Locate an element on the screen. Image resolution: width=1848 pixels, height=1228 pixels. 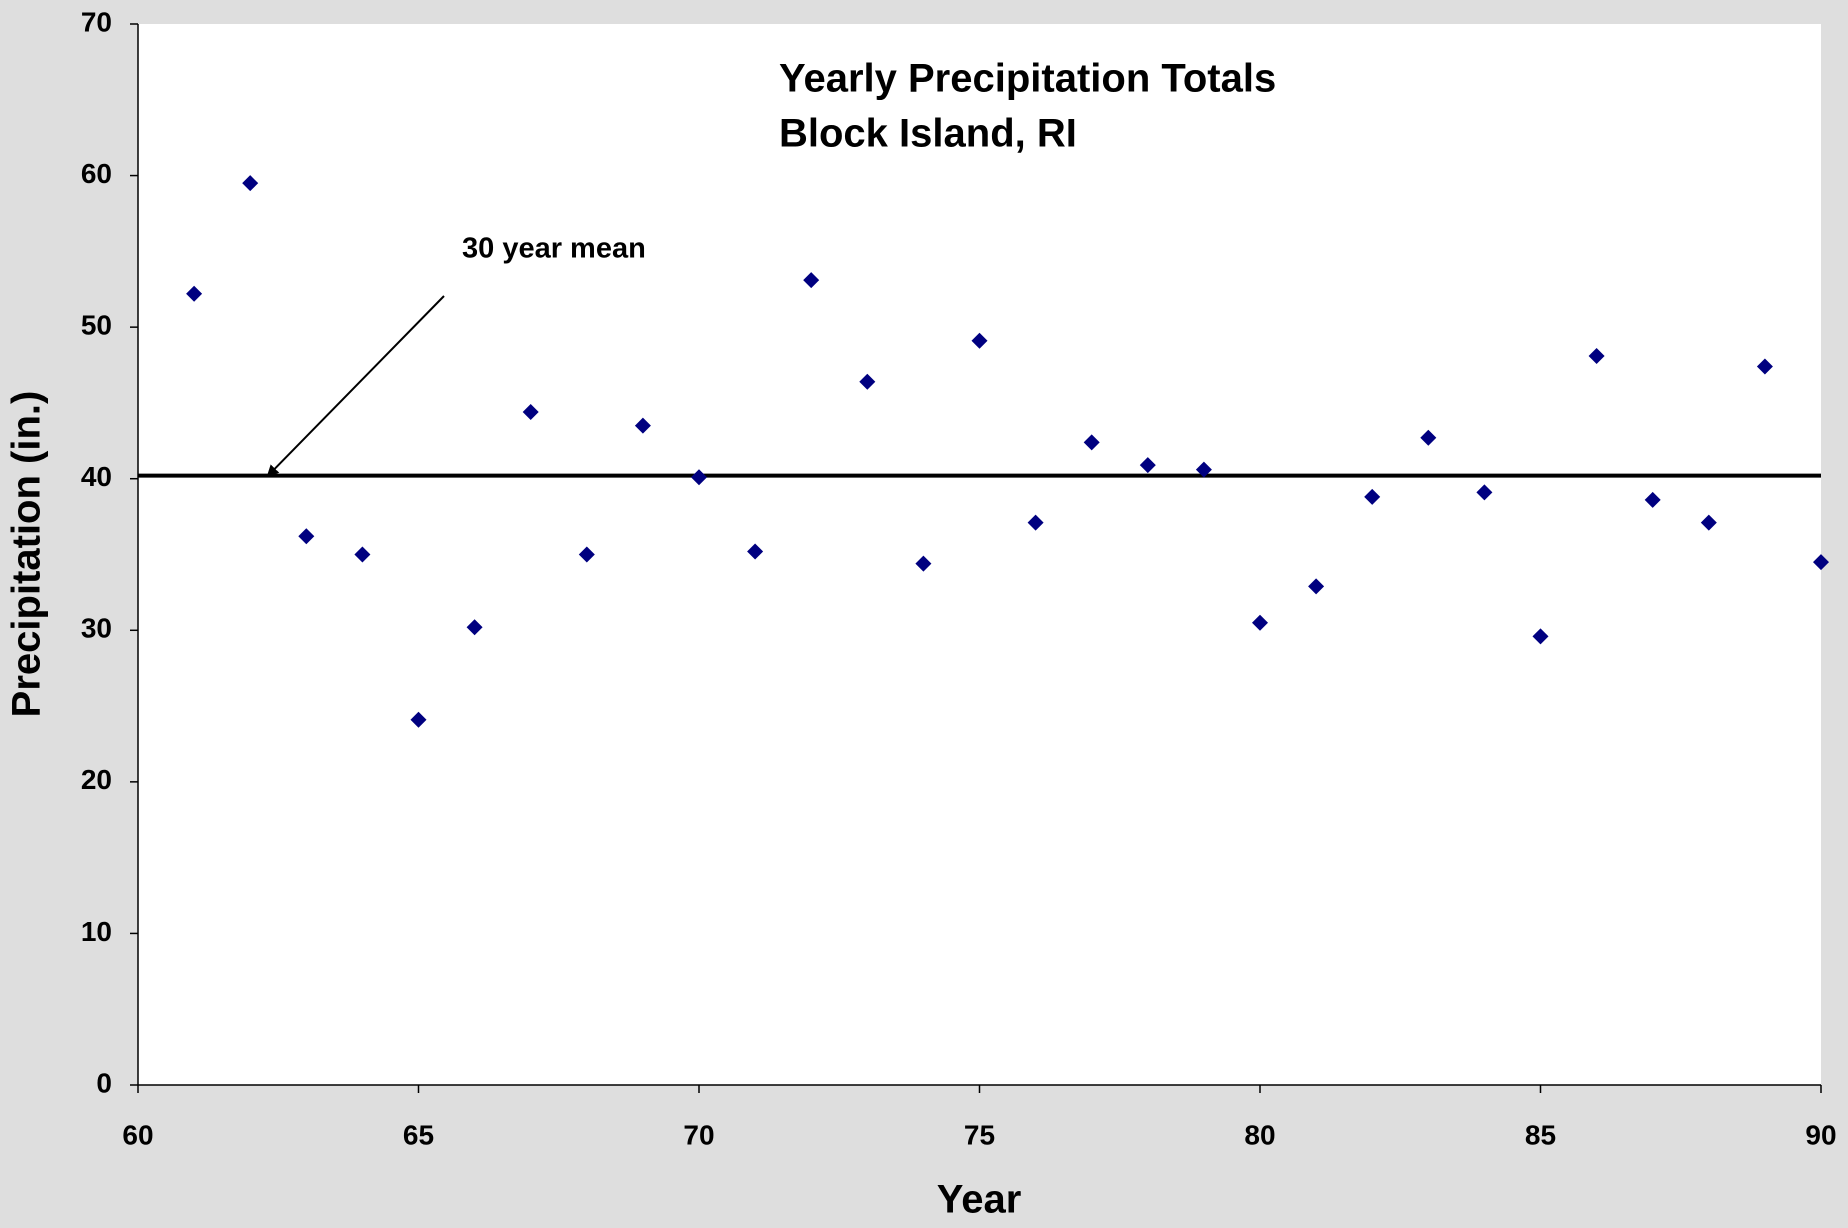
y-tick-label: 70 is located at coordinates (96, 21).